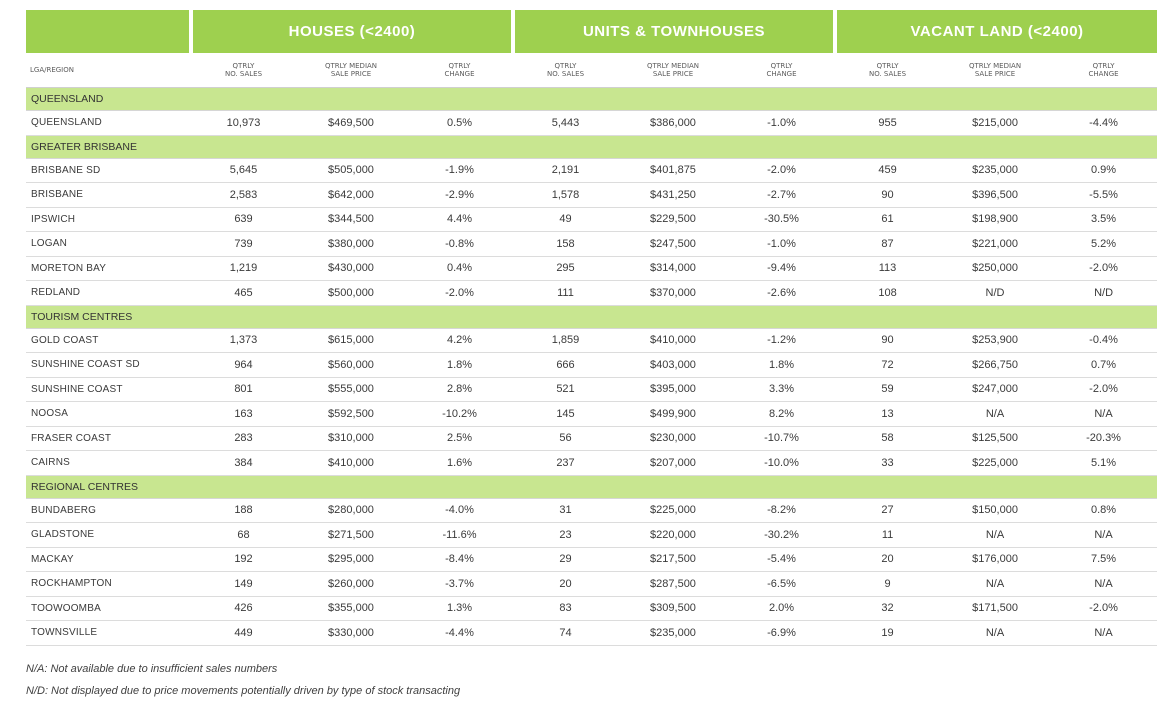 Image resolution: width=1160 pixels, height=704 pixels. I want to click on value-cell: 8.2%, so click(782, 414).